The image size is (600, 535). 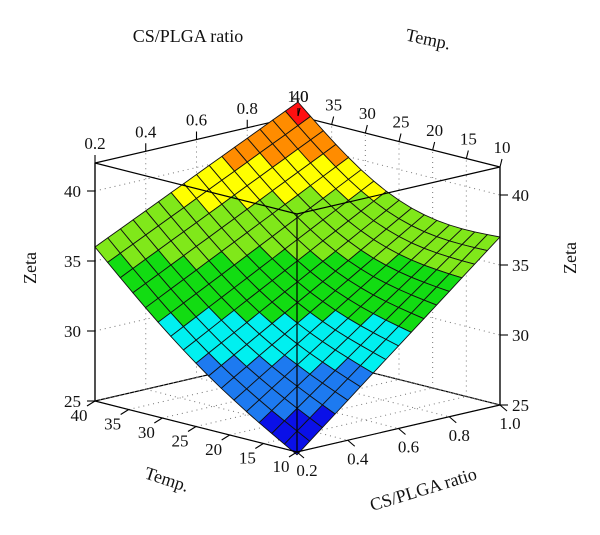 I want to click on temp-tick-label: 30, so click(x=146, y=432).